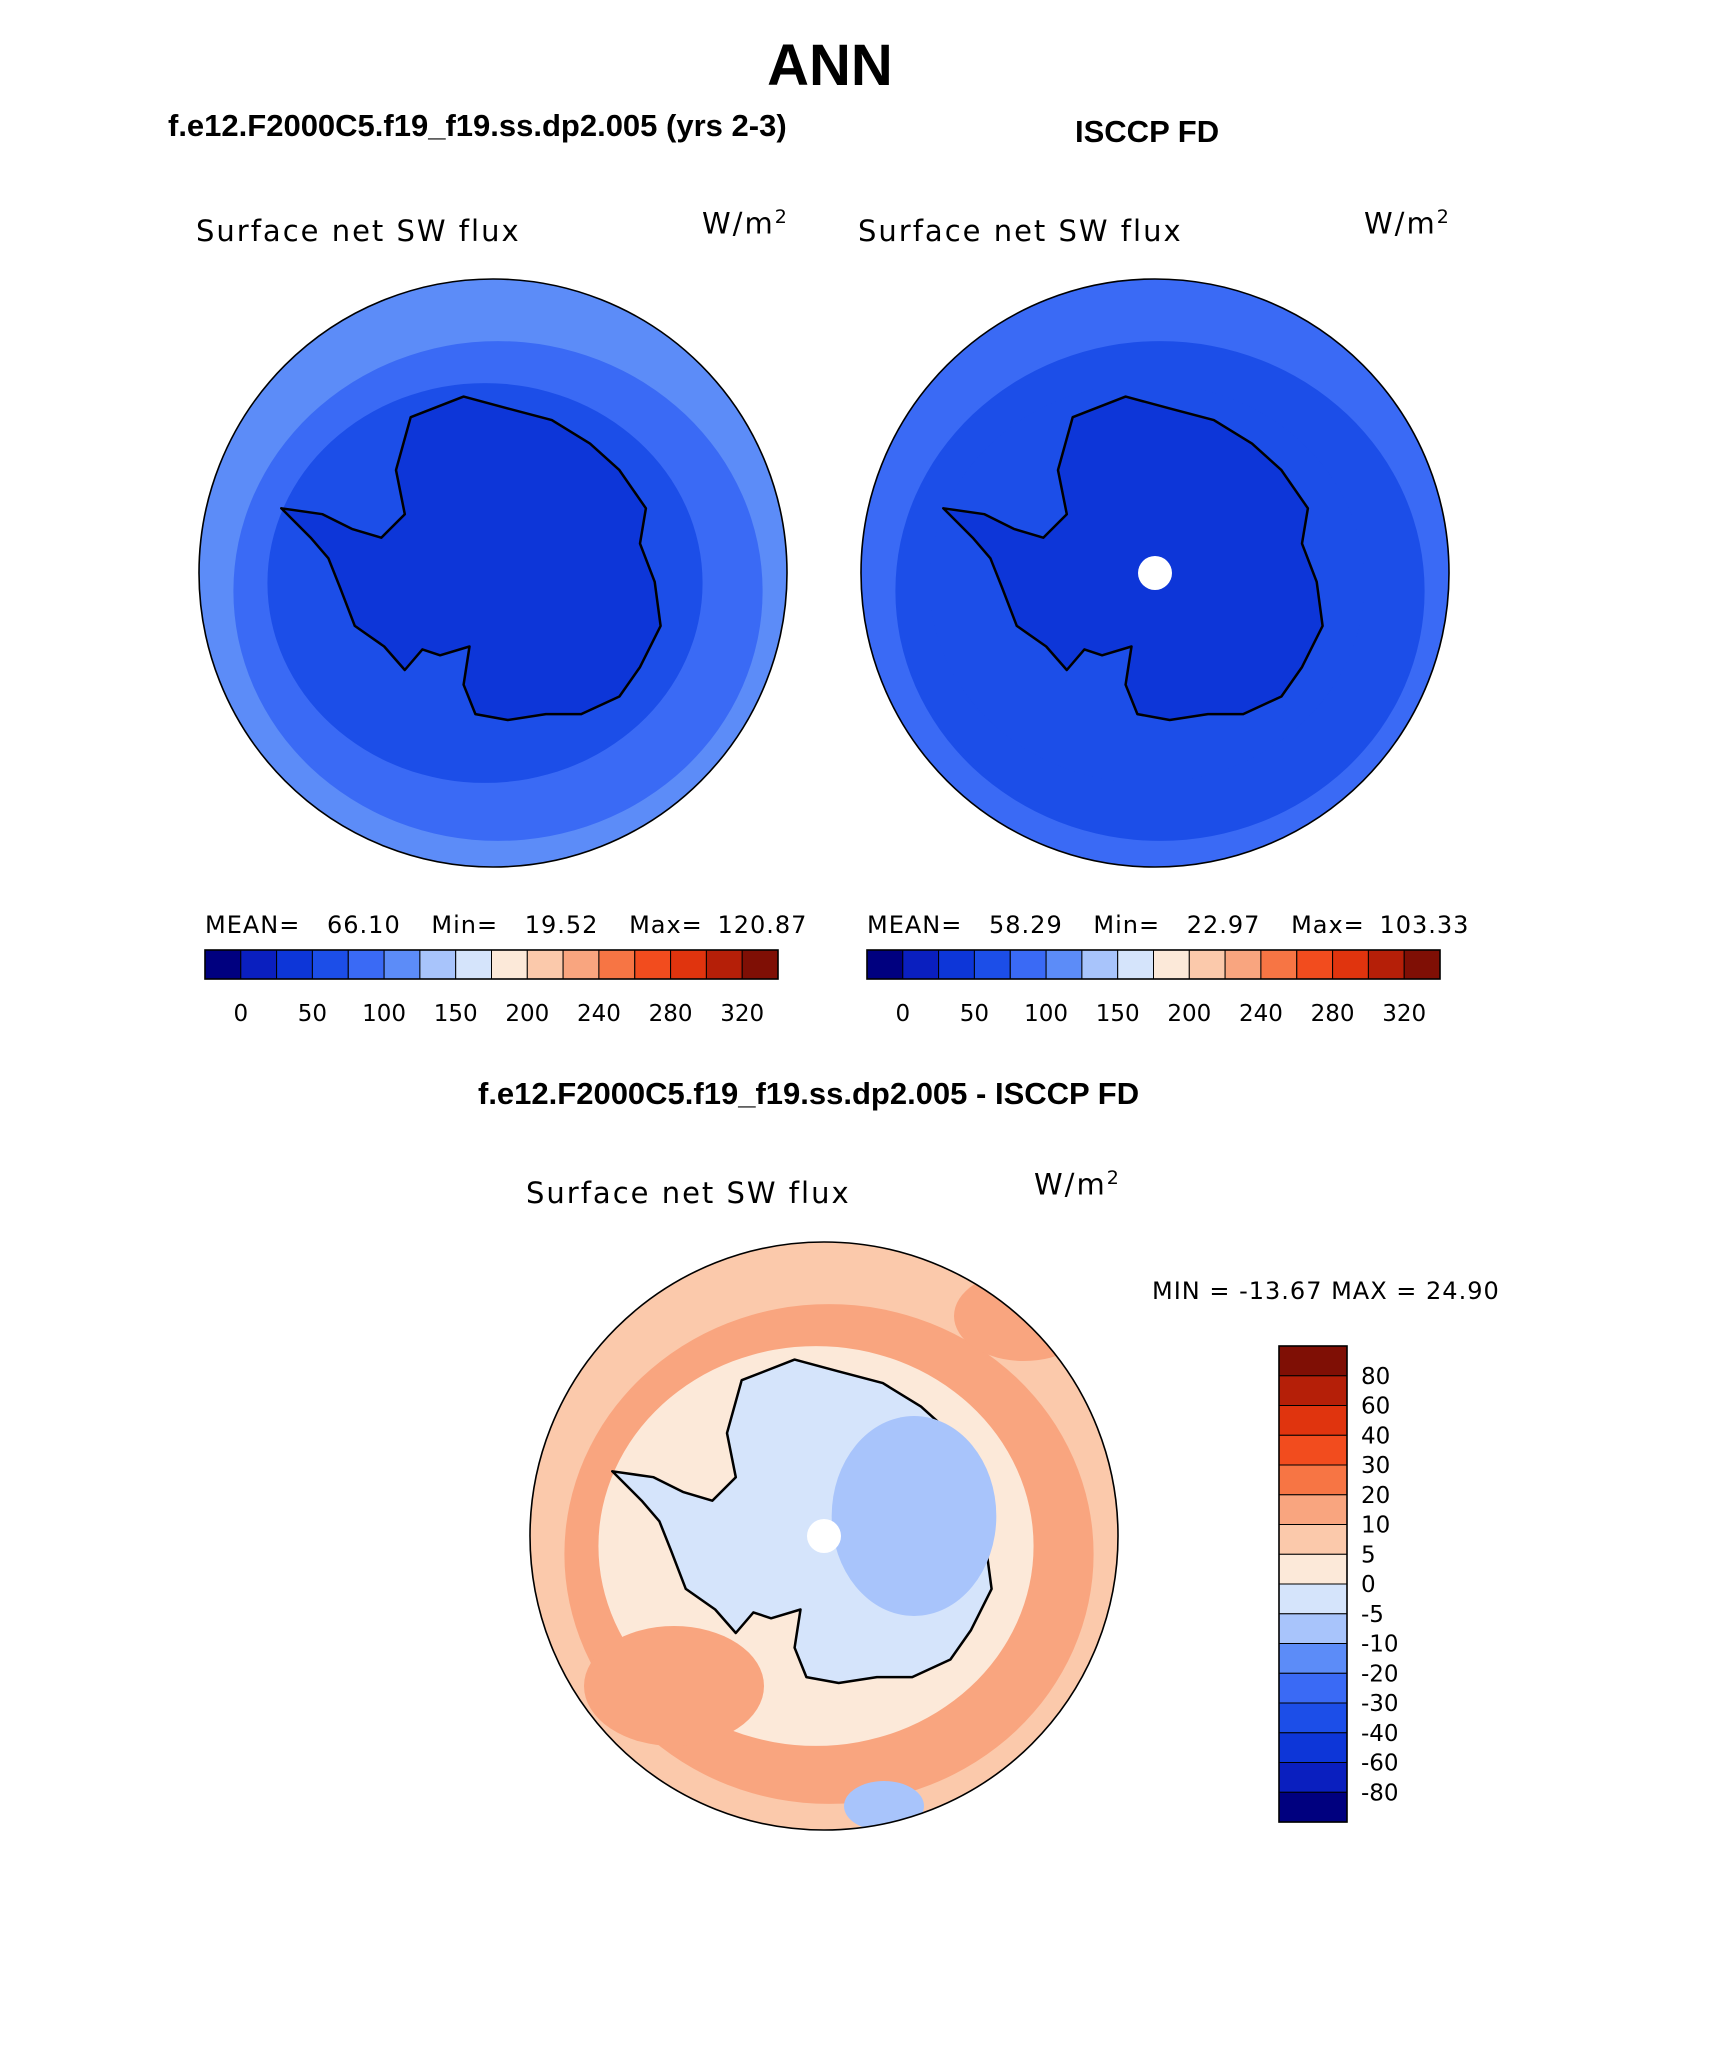 The width and height of the screenshot is (1710, 2061). What do you see at coordinates (742, 1014) in the screenshot?
I see `colorbar-tick-label: 320` at bounding box center [742, 1014].